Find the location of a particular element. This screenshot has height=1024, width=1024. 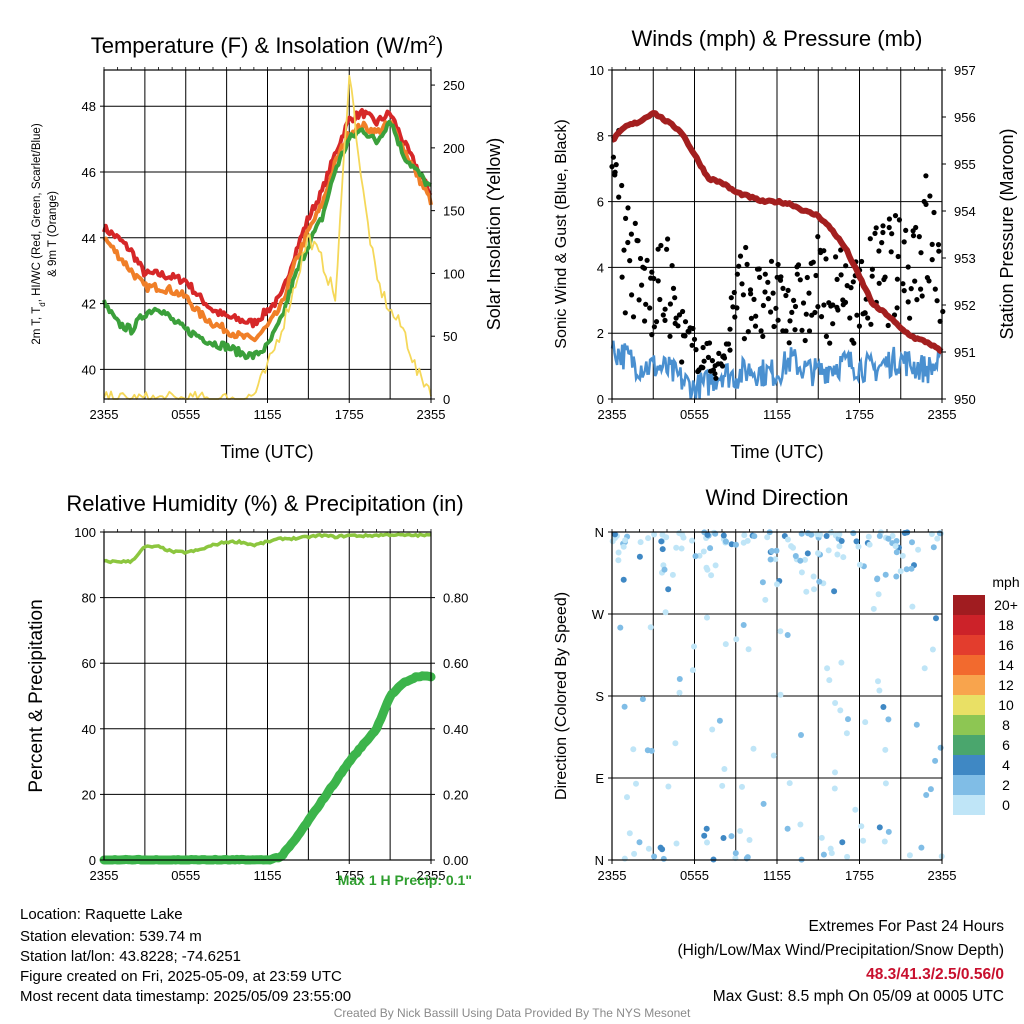

colorbar-title: mph is located at coordinates (1005, 582).